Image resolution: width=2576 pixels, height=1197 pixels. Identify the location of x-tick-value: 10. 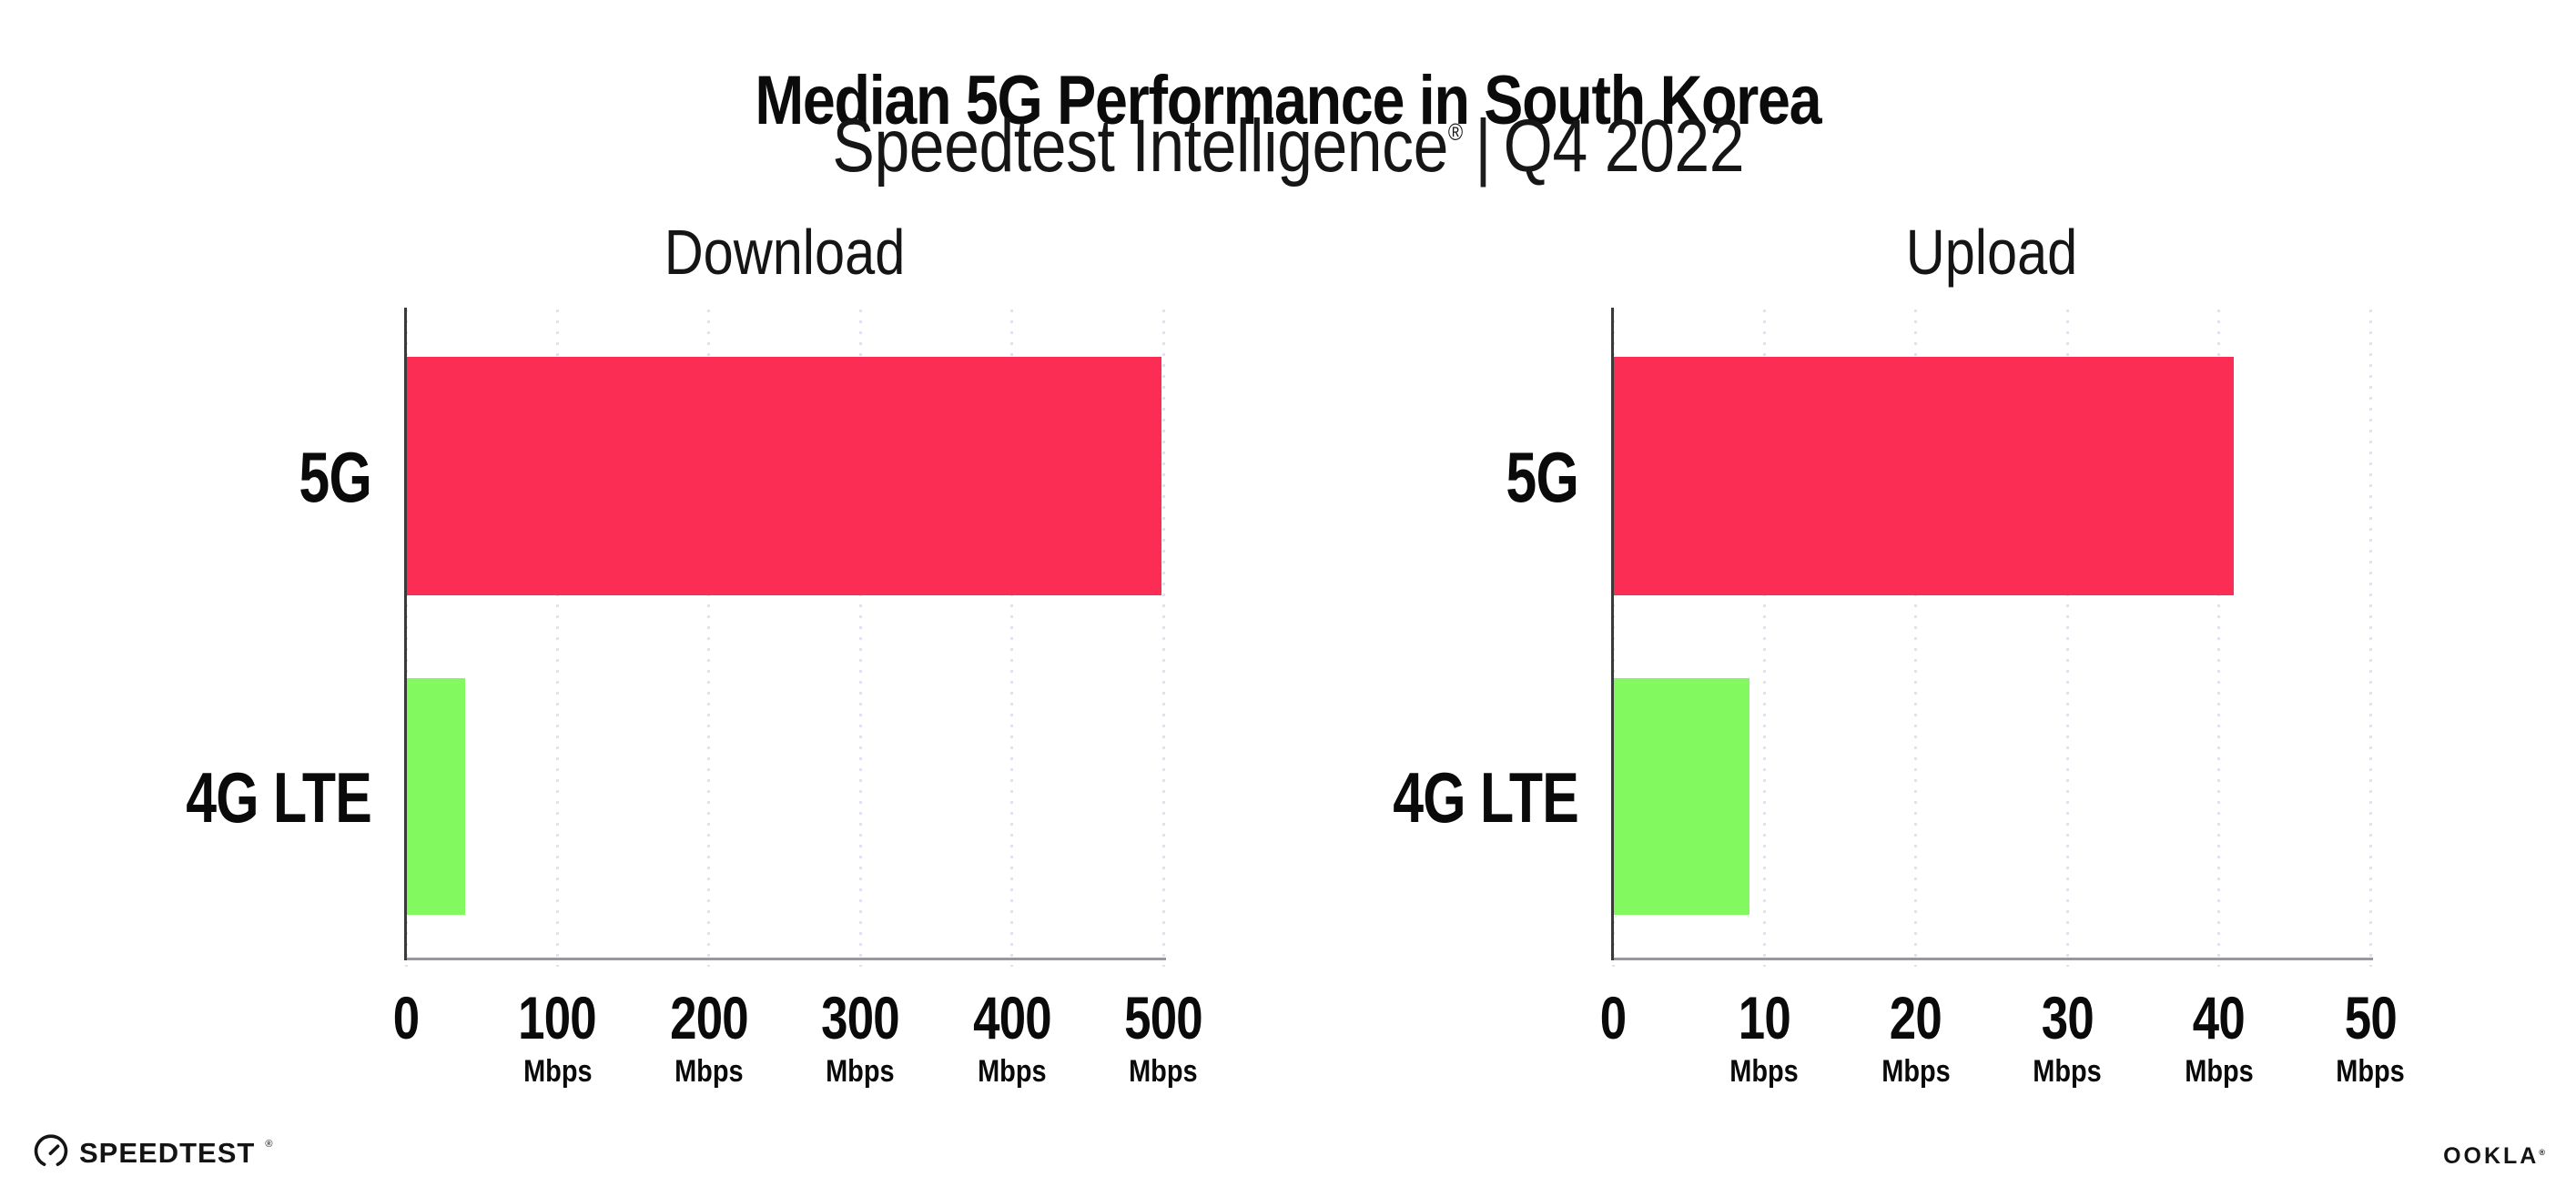
(1764, 1018).